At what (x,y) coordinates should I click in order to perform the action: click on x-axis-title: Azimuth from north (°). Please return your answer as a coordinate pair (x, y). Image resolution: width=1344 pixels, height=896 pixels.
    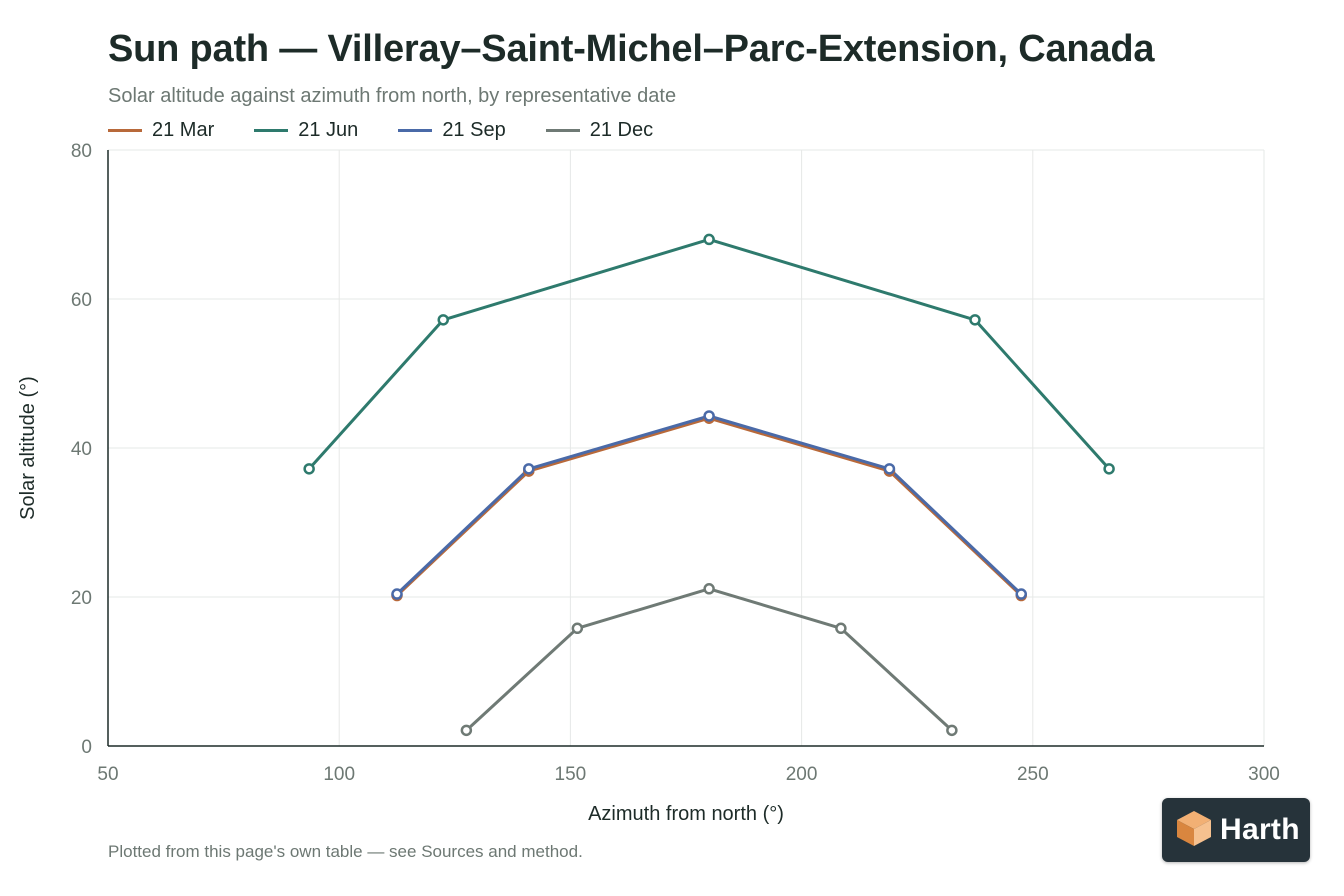
    Looking at the image, I should click on (686, 814).